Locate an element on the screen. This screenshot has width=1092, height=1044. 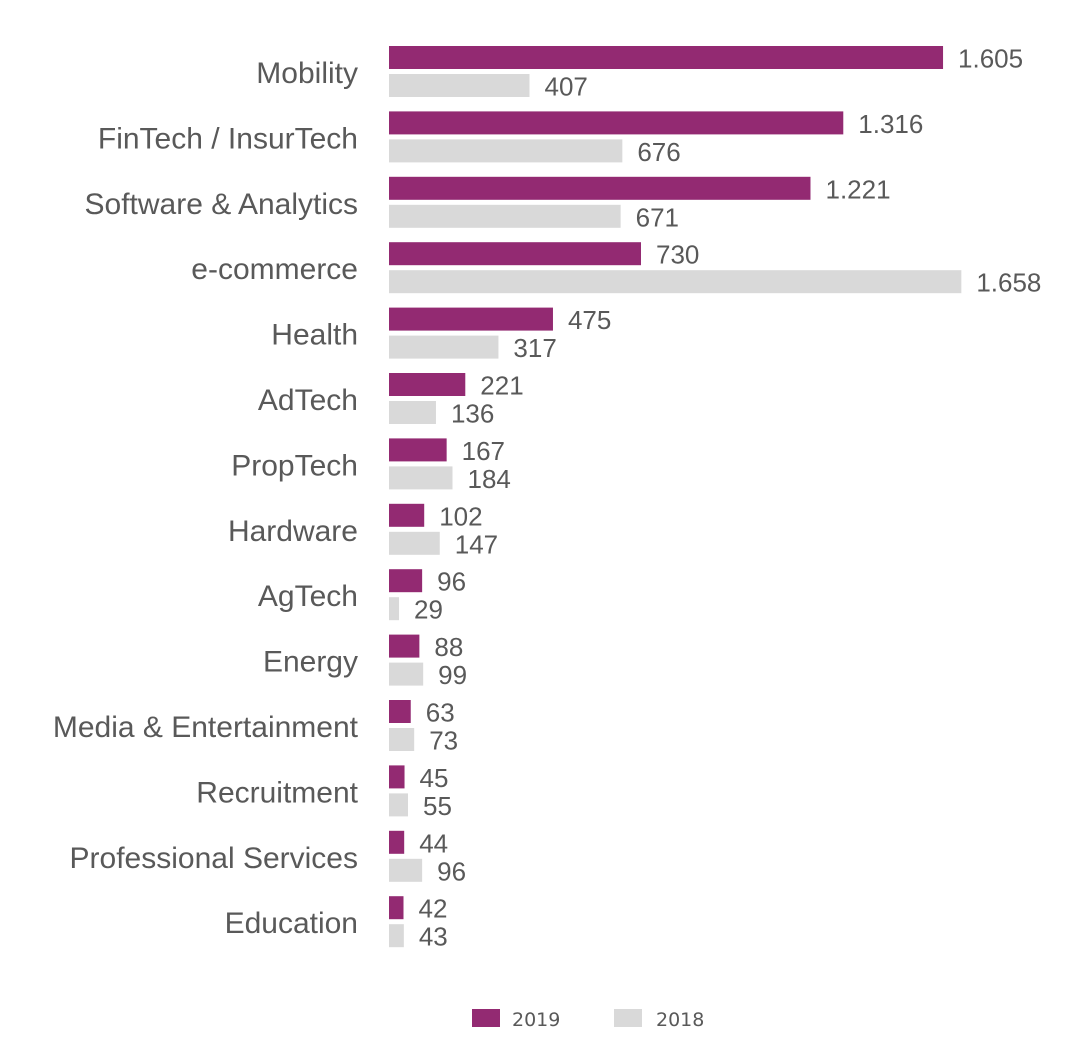
value-label-2019-energy: 88 is located at coordinates (448, 647).